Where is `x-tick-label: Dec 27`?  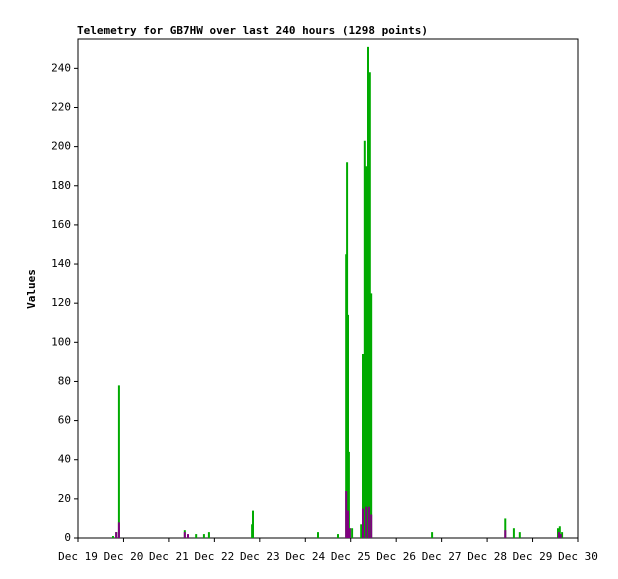 x-tick-label: Dec 27 is located at coordinates (442, 556).